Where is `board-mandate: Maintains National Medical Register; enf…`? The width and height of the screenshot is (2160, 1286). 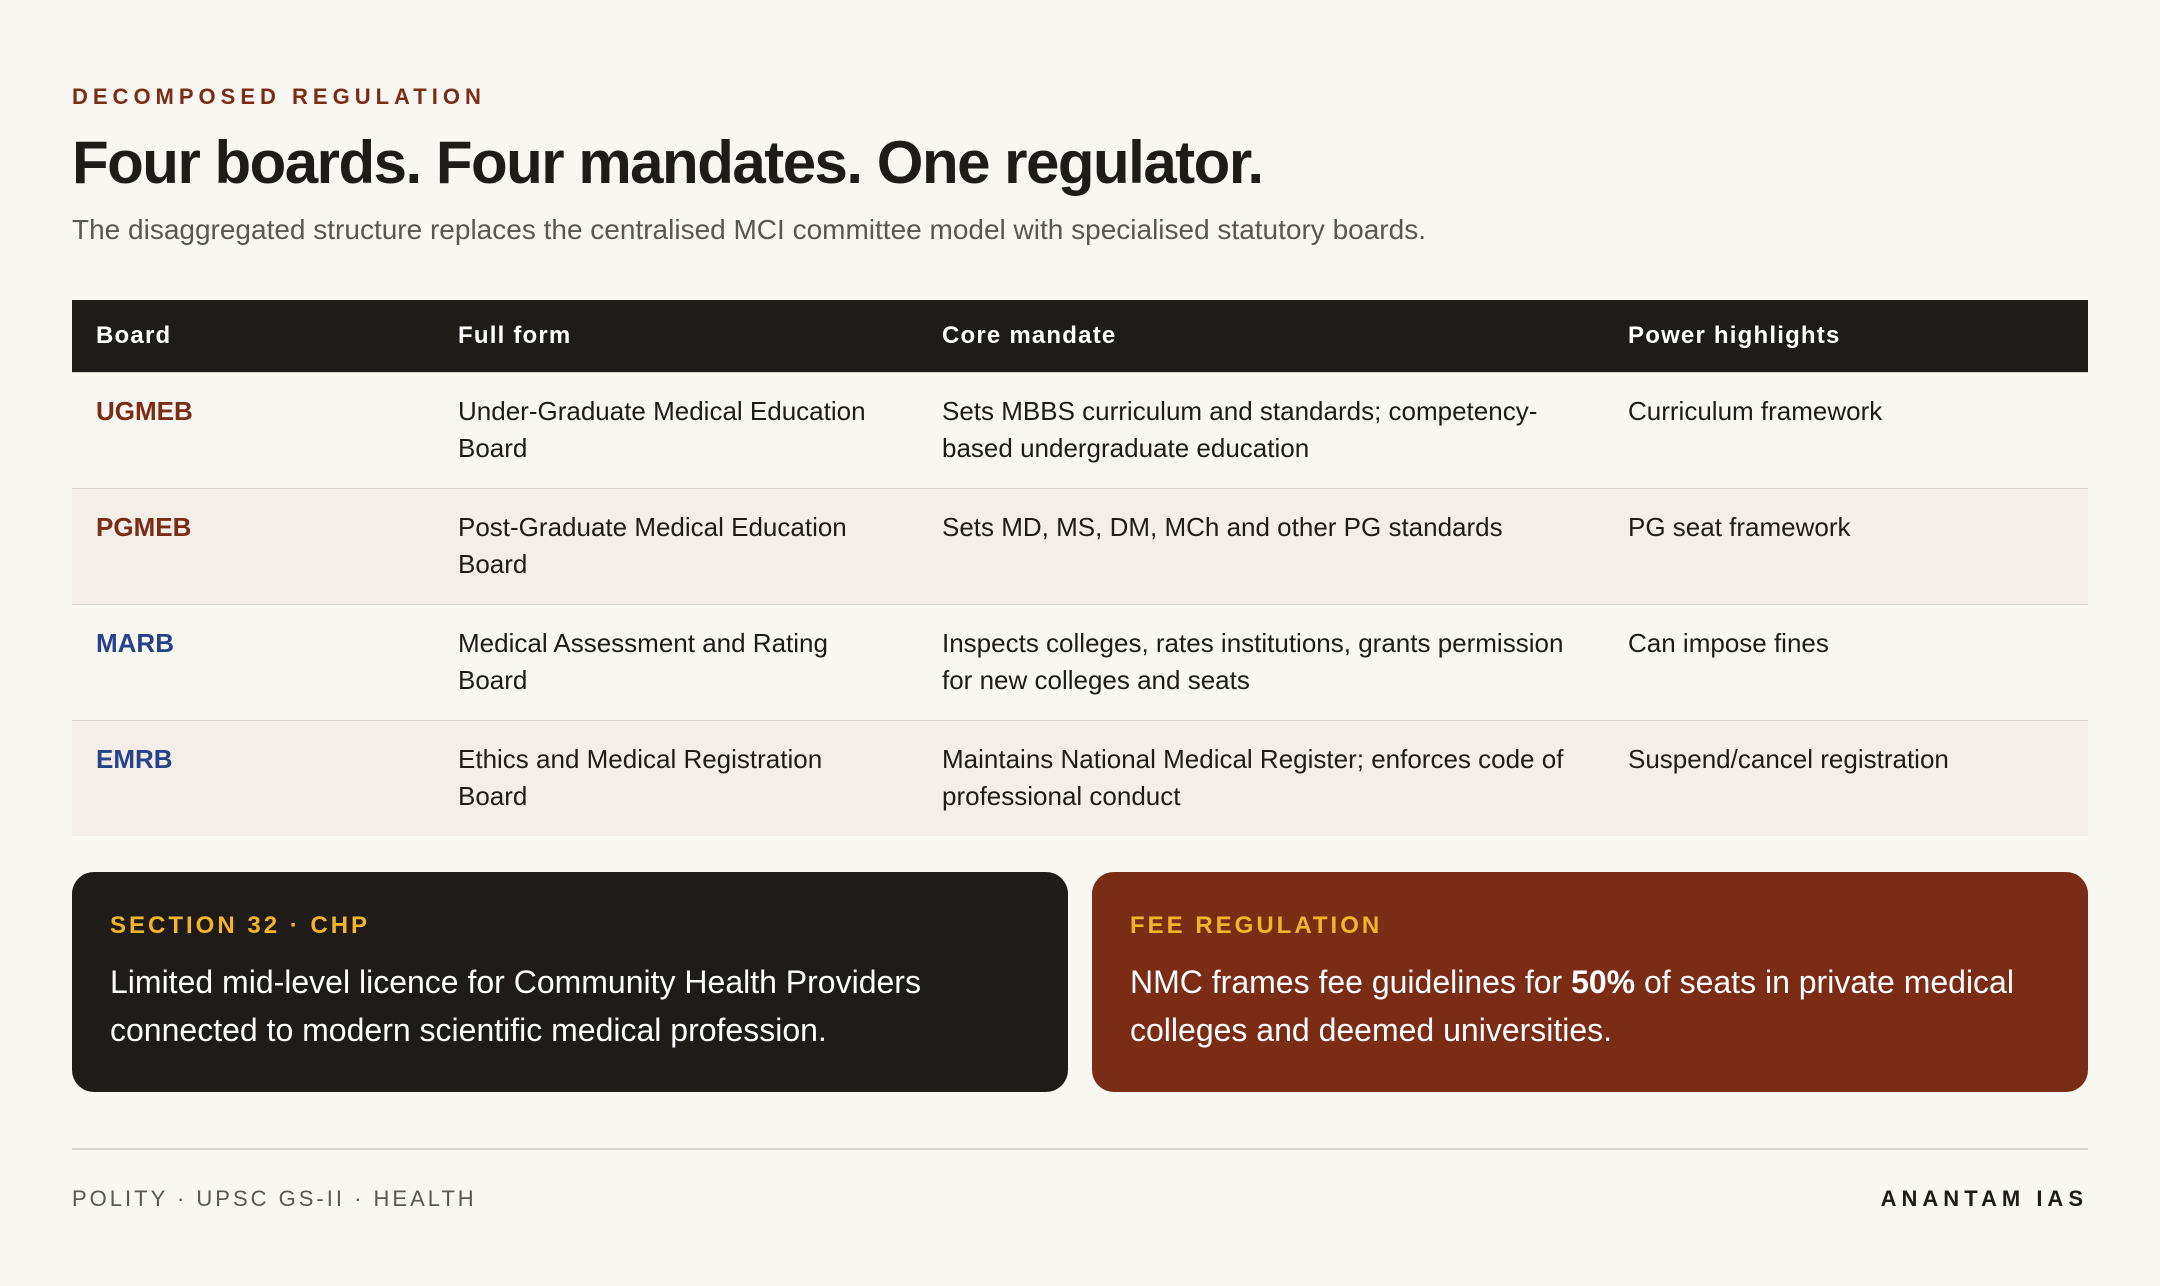
board-mandate: Maintains National Medical Register; enf… is located at coordinates (1261, 778).